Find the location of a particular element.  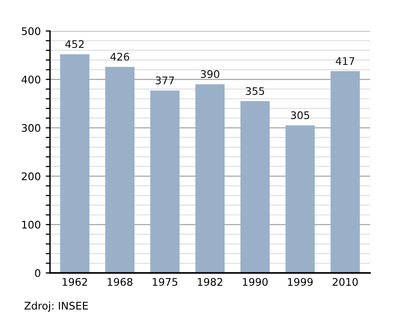

x-tick-label: 1982 is located at coordinates (210, 282).